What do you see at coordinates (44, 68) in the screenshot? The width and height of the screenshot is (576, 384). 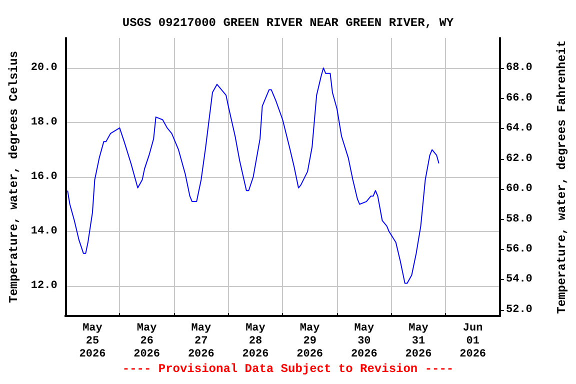 I see `y-tick-label: 20.0` at bounding box center [44, 68].